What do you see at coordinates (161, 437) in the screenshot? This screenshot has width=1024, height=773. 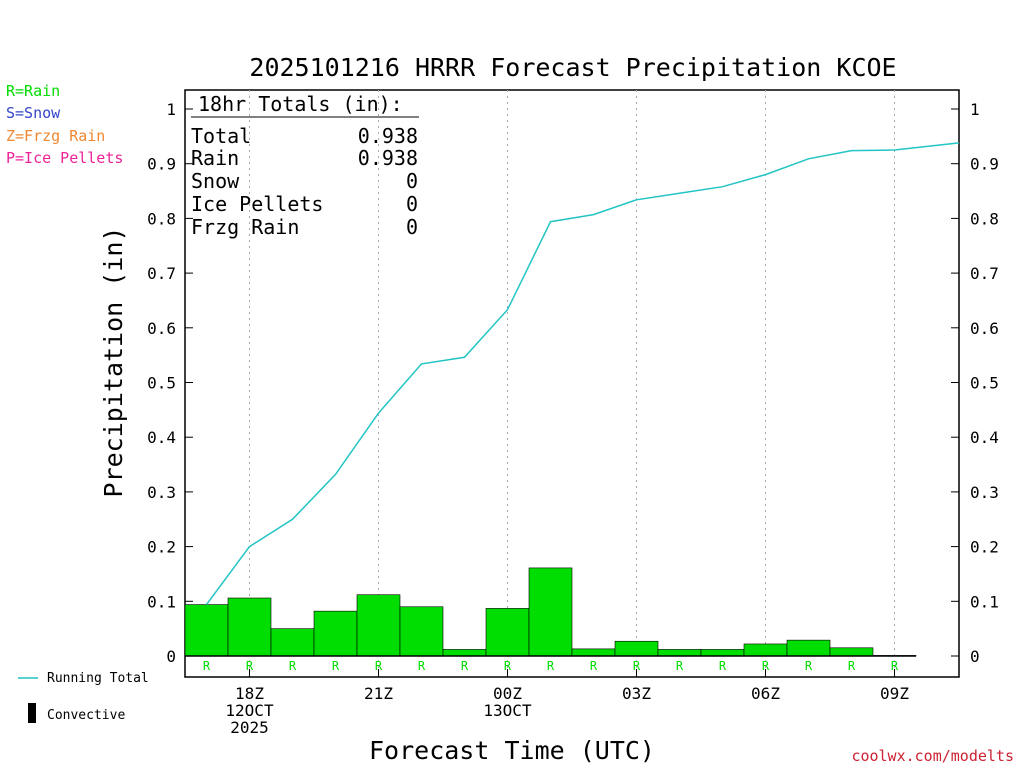 I see `y-tick-label-left-4: 0.4` at bounding box center [161, 437].